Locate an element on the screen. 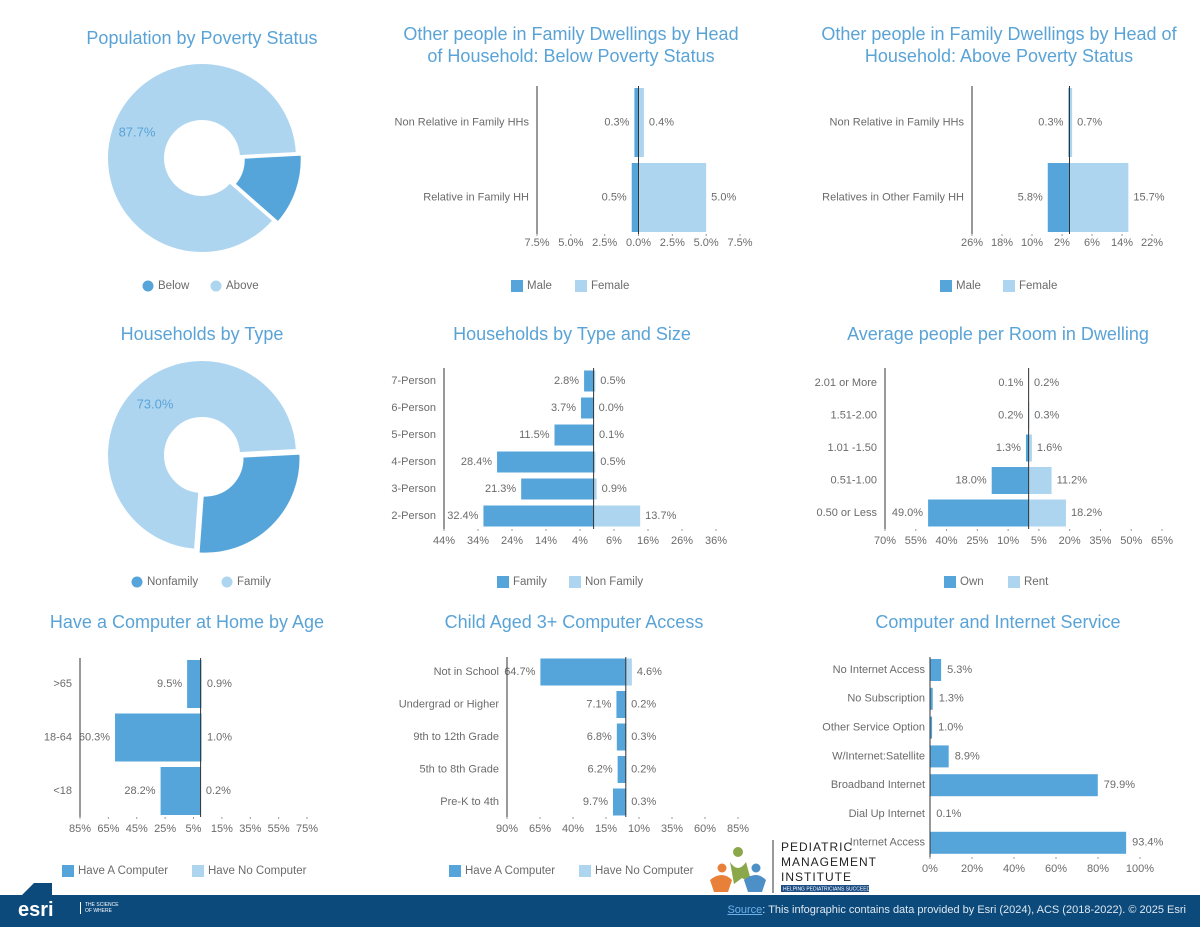 The image size is (1200, 927). category-label: <18 is located at coordinates (62, 791).